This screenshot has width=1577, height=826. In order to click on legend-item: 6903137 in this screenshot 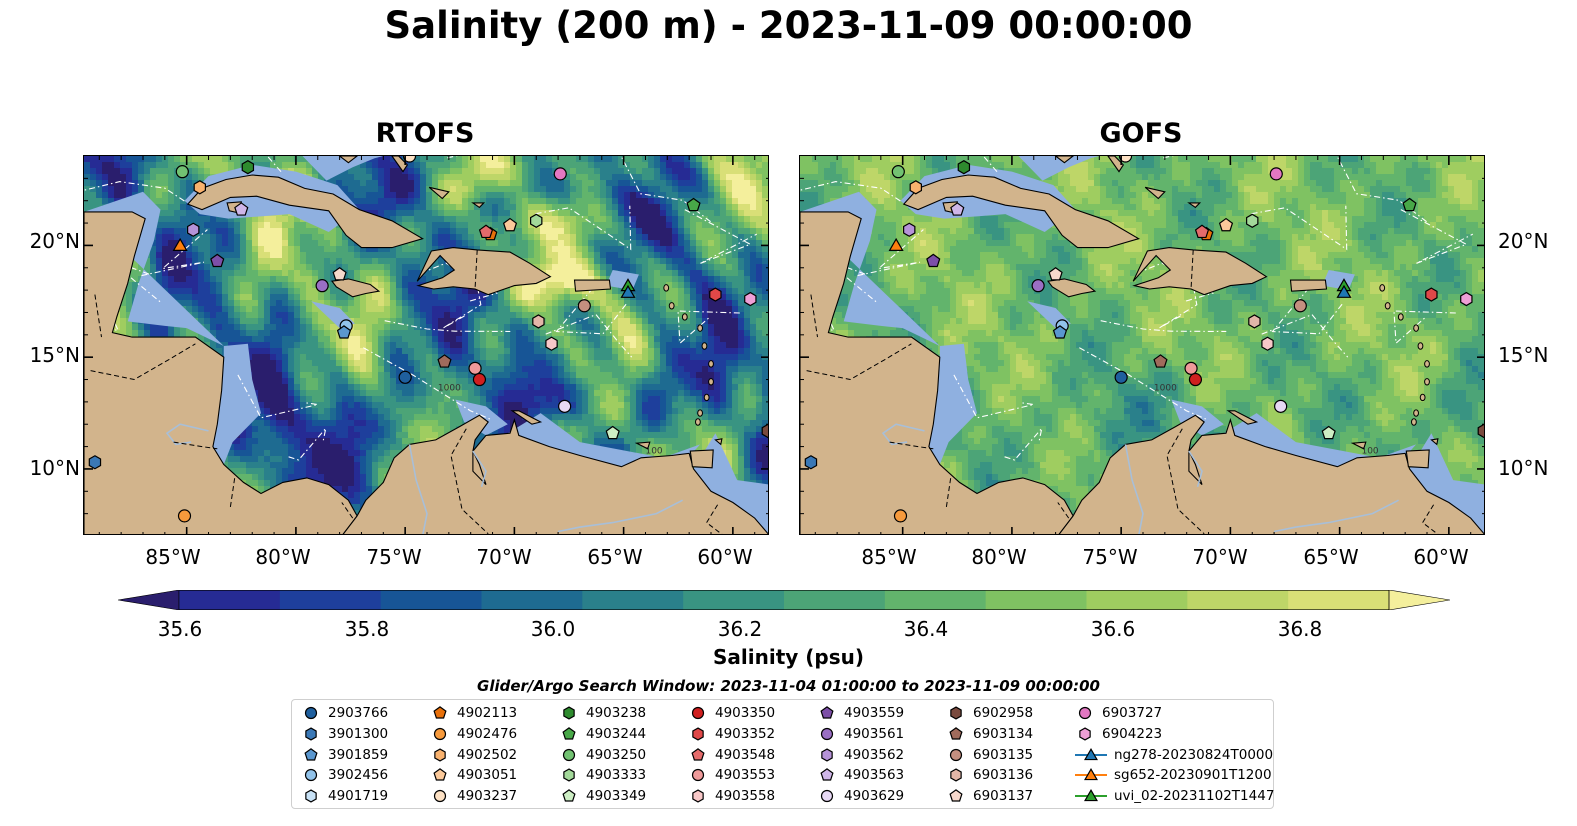, I will do `click(989, 796)`.